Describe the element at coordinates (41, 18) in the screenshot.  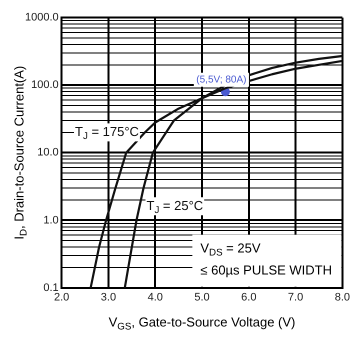
I see `y-tick-label: 1000.0` at that location.